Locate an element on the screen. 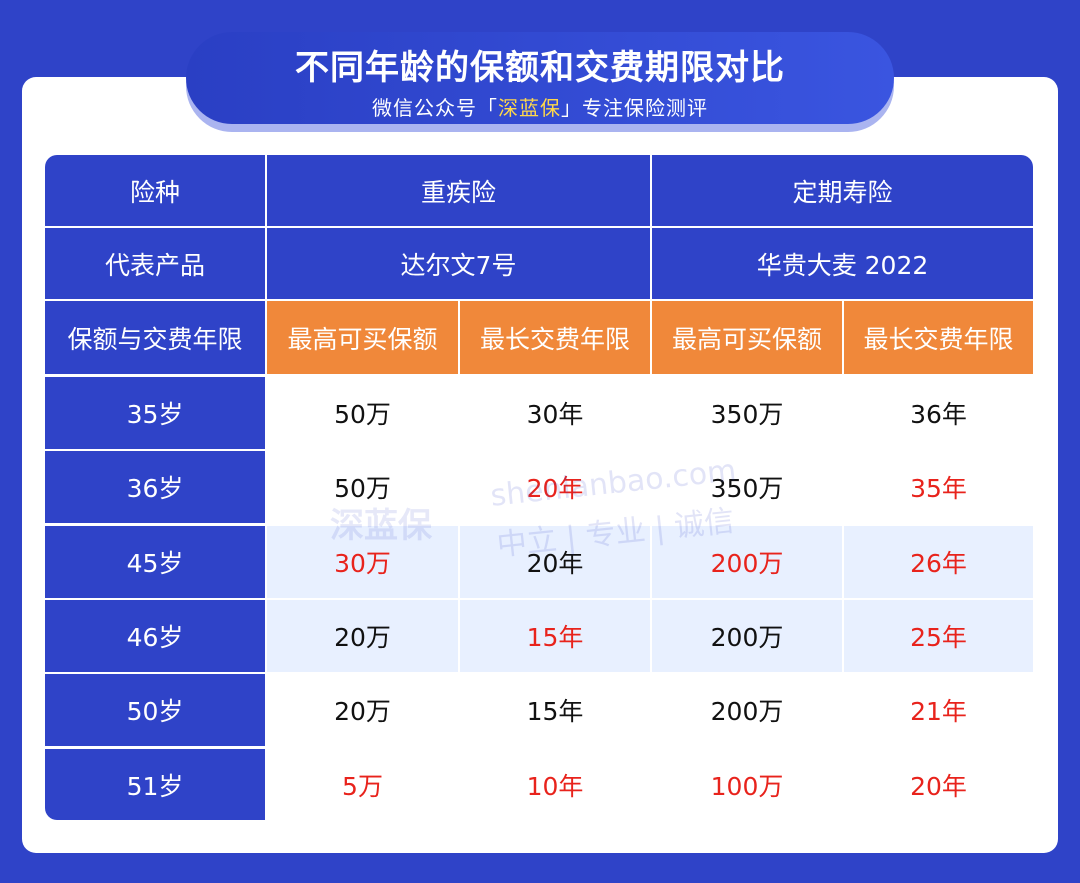  age-cell: 36岁 is located at coordinates (155, 487).